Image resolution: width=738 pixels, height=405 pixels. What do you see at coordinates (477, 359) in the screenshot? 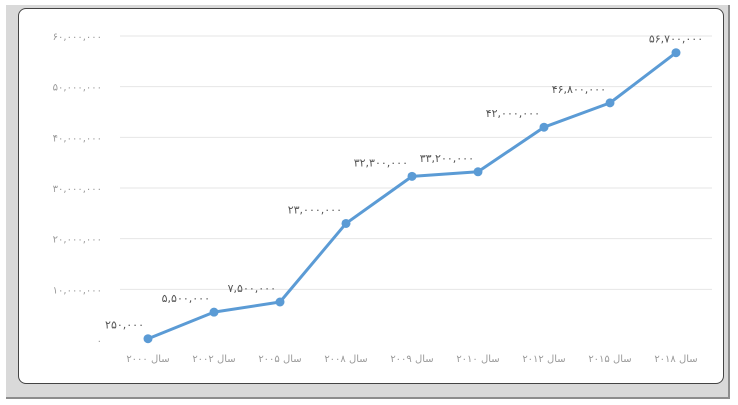
I see `x-tick-label: سال ۲۰۱۰` at bounding box center [477, 359].